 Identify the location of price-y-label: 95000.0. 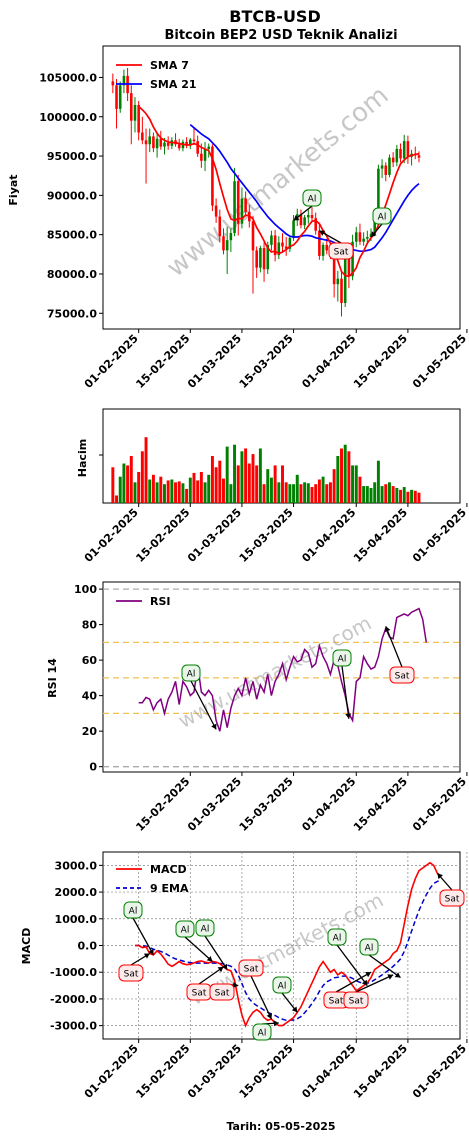
(72, 156).